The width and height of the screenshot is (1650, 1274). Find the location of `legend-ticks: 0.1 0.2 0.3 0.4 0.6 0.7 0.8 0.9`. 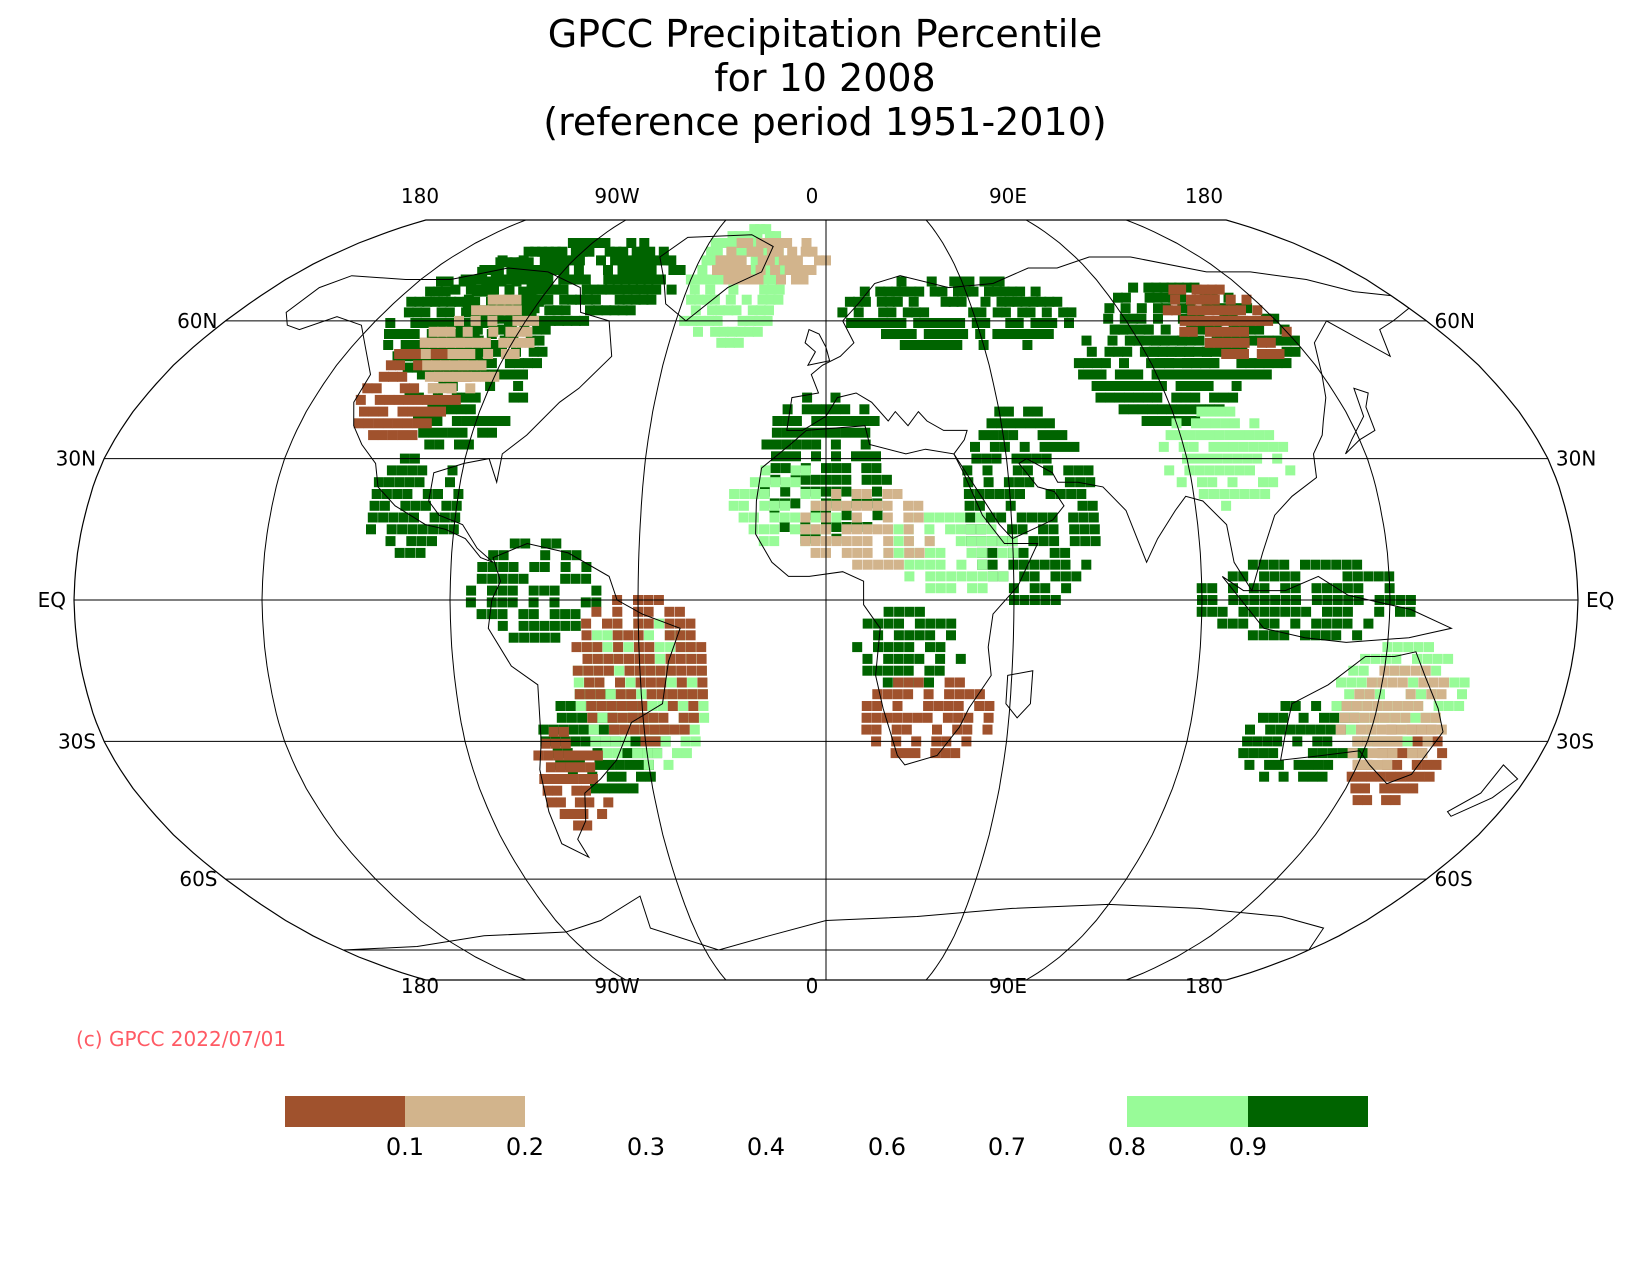

legend-ticks: 0.1 0.2 0.3 0.4 0.6 0.7 0.8 0.9 is located at coordinates (826, 1147).